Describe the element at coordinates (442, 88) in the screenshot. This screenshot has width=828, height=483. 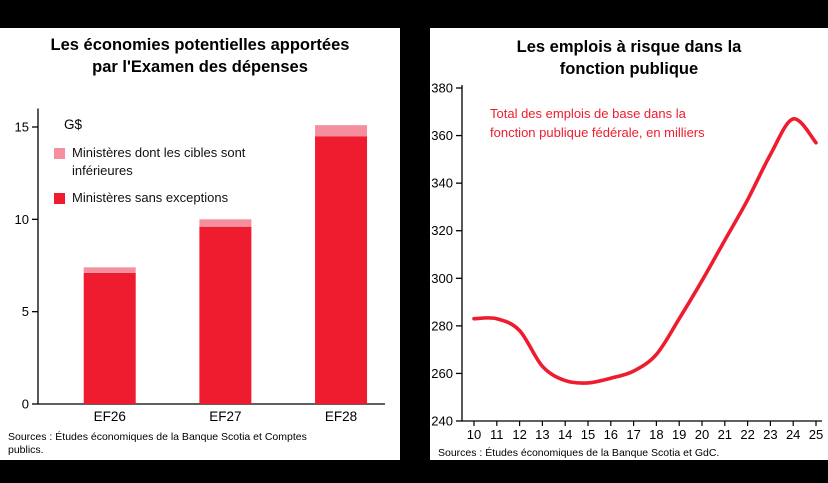
I see `svg-text: 380` at that location.